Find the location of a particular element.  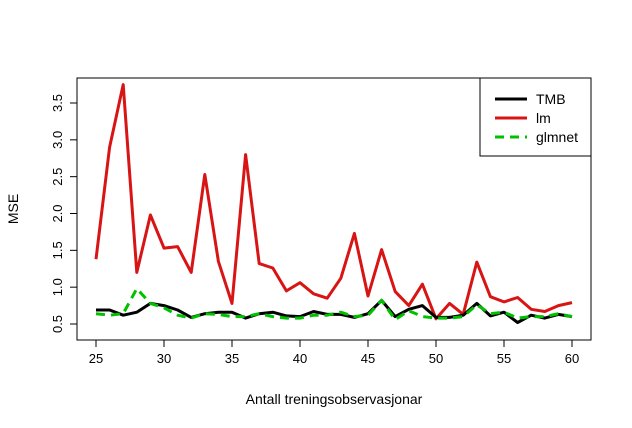

x-tick-label: 35 is located at coordinates (232, 358).